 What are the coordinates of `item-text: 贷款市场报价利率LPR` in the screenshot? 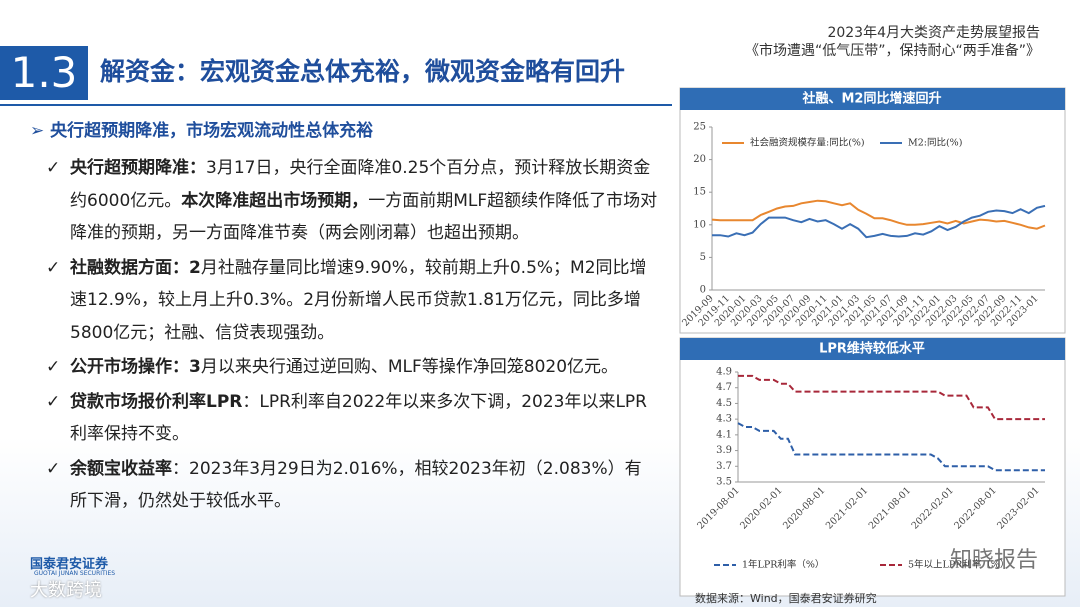 It's located at (156, 401).